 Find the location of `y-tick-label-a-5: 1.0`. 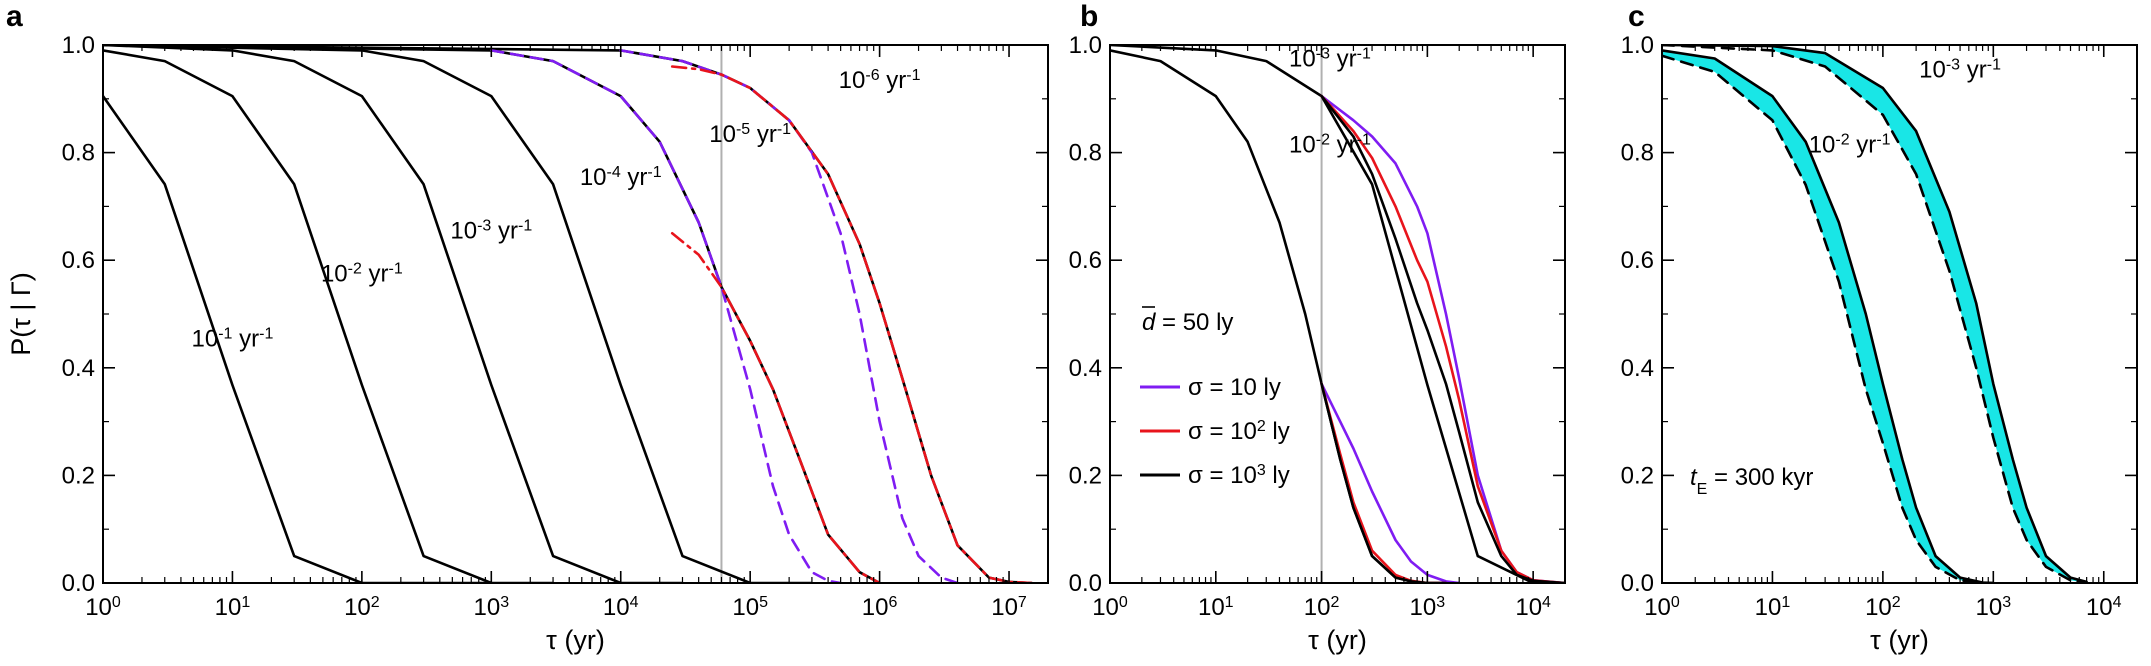

y-tick-label-a-5: 1.0 is located at coordinates (78, 45).